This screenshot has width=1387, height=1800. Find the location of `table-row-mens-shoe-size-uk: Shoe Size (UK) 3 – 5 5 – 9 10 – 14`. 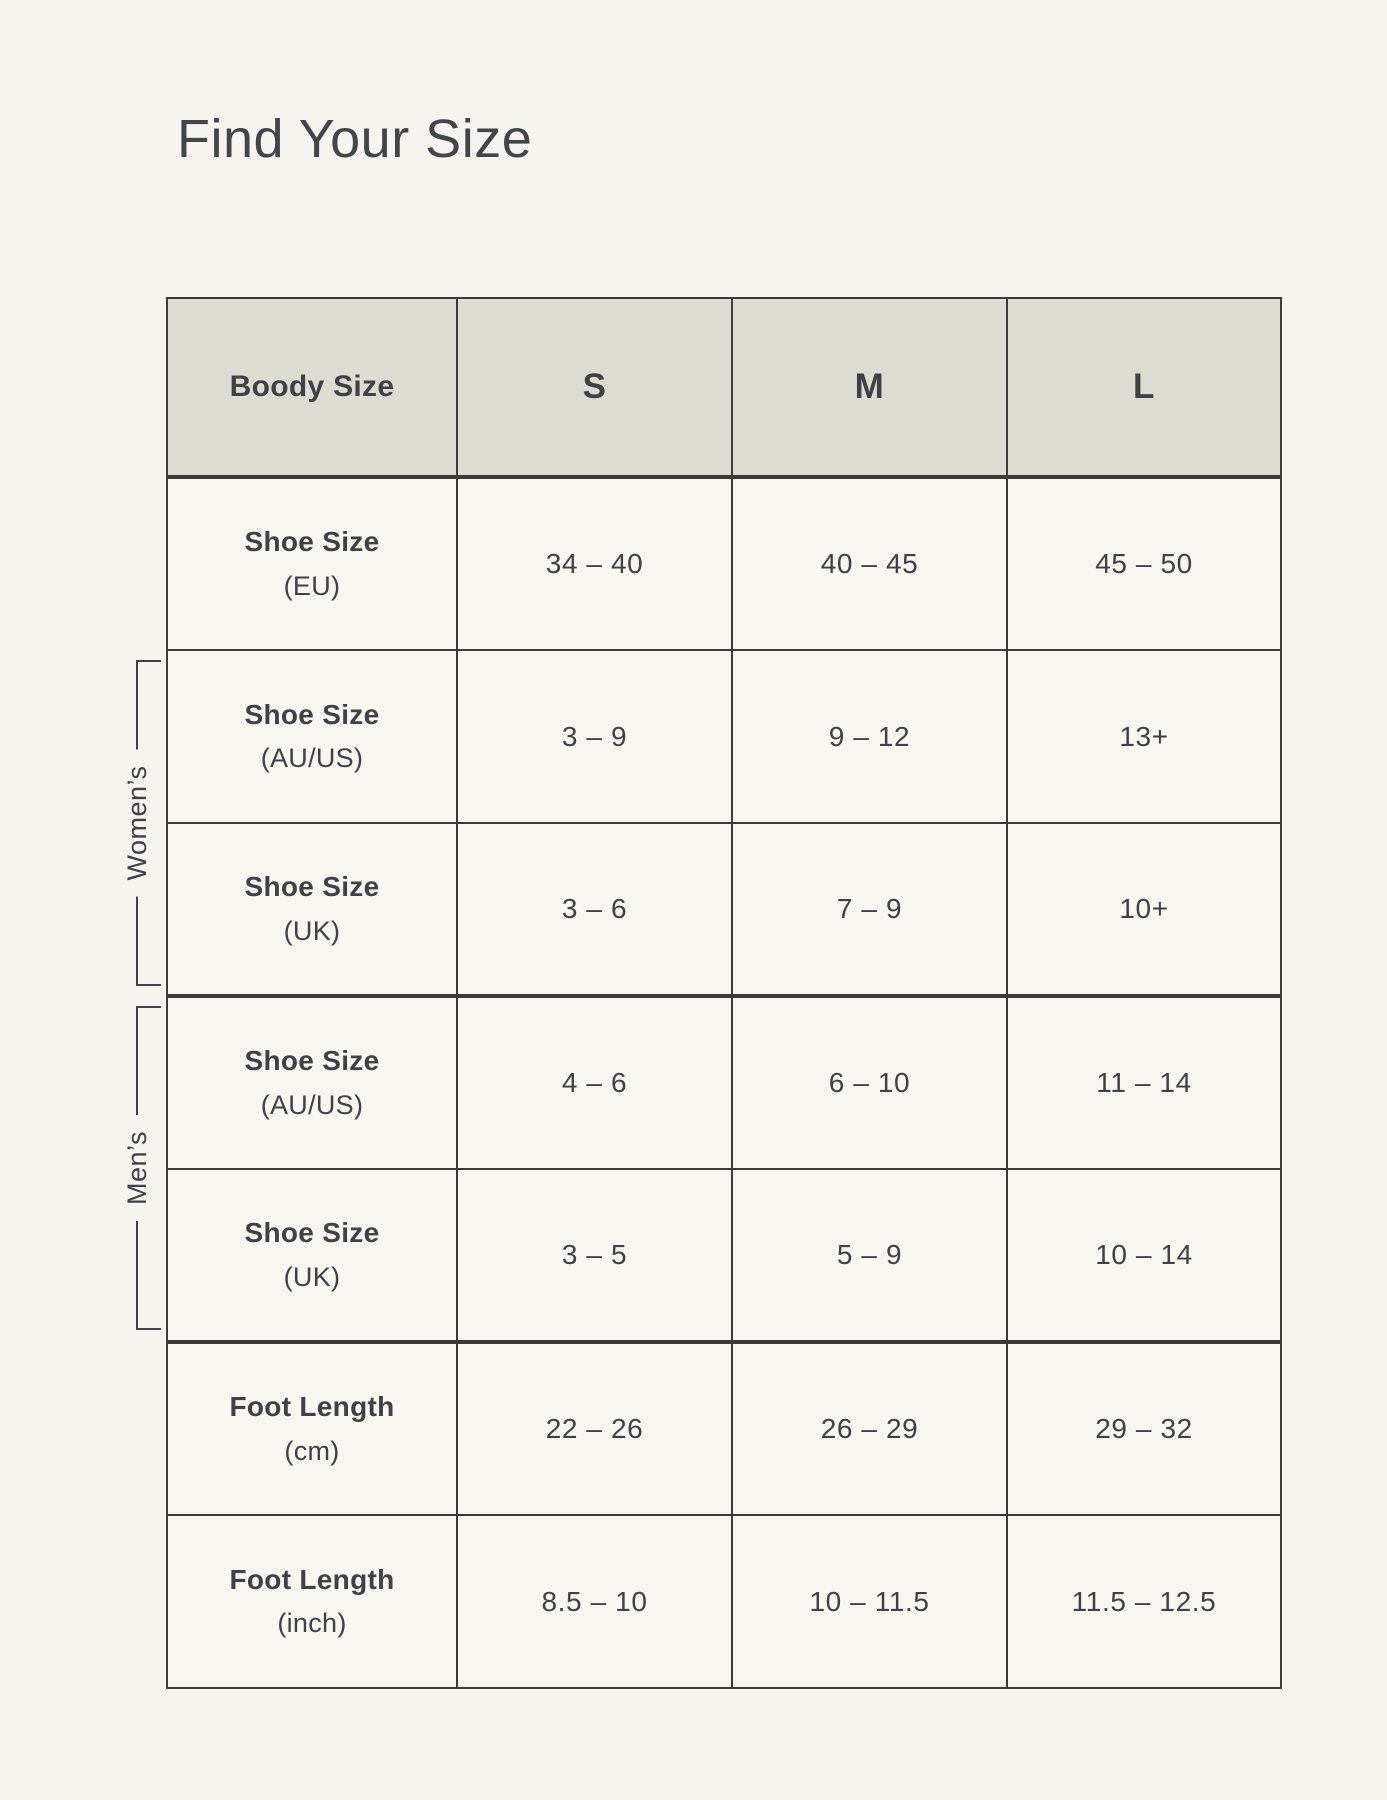

table-row-mens-shoe-size-uk: Shoe Size (UK) 3 – 5 5 – 9 10 – 14 is located at coordinates (724, 1255).